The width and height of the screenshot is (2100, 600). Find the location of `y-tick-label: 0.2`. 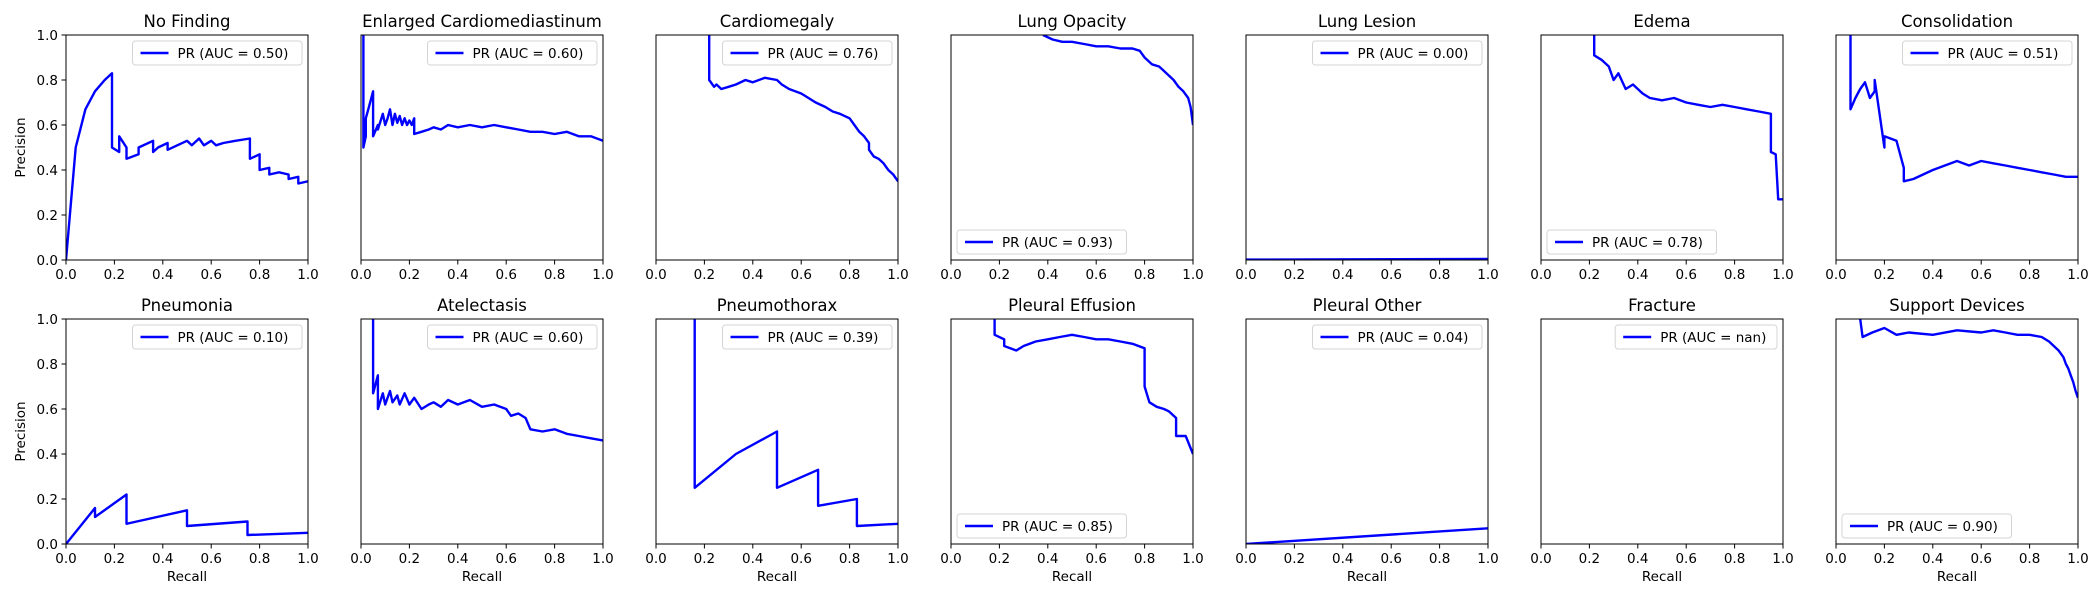

y-tick-label: 0.2 is located at coordinates (47, 216).